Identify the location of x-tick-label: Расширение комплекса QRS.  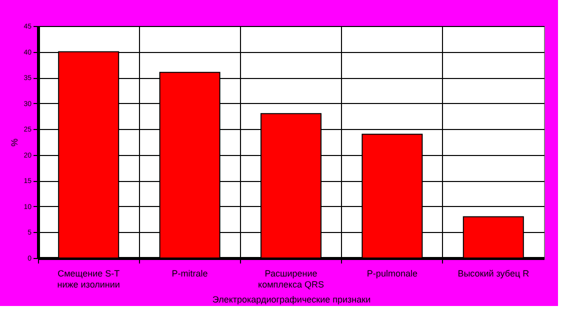
(291, 279).